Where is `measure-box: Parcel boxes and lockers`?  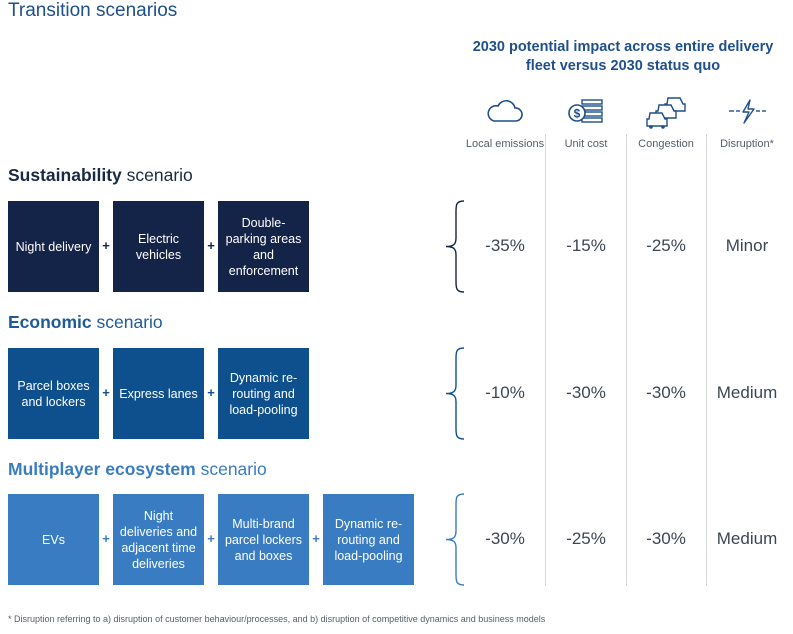 measure-box: Parcel boxes and lockers is located at coordinates (53, 393).